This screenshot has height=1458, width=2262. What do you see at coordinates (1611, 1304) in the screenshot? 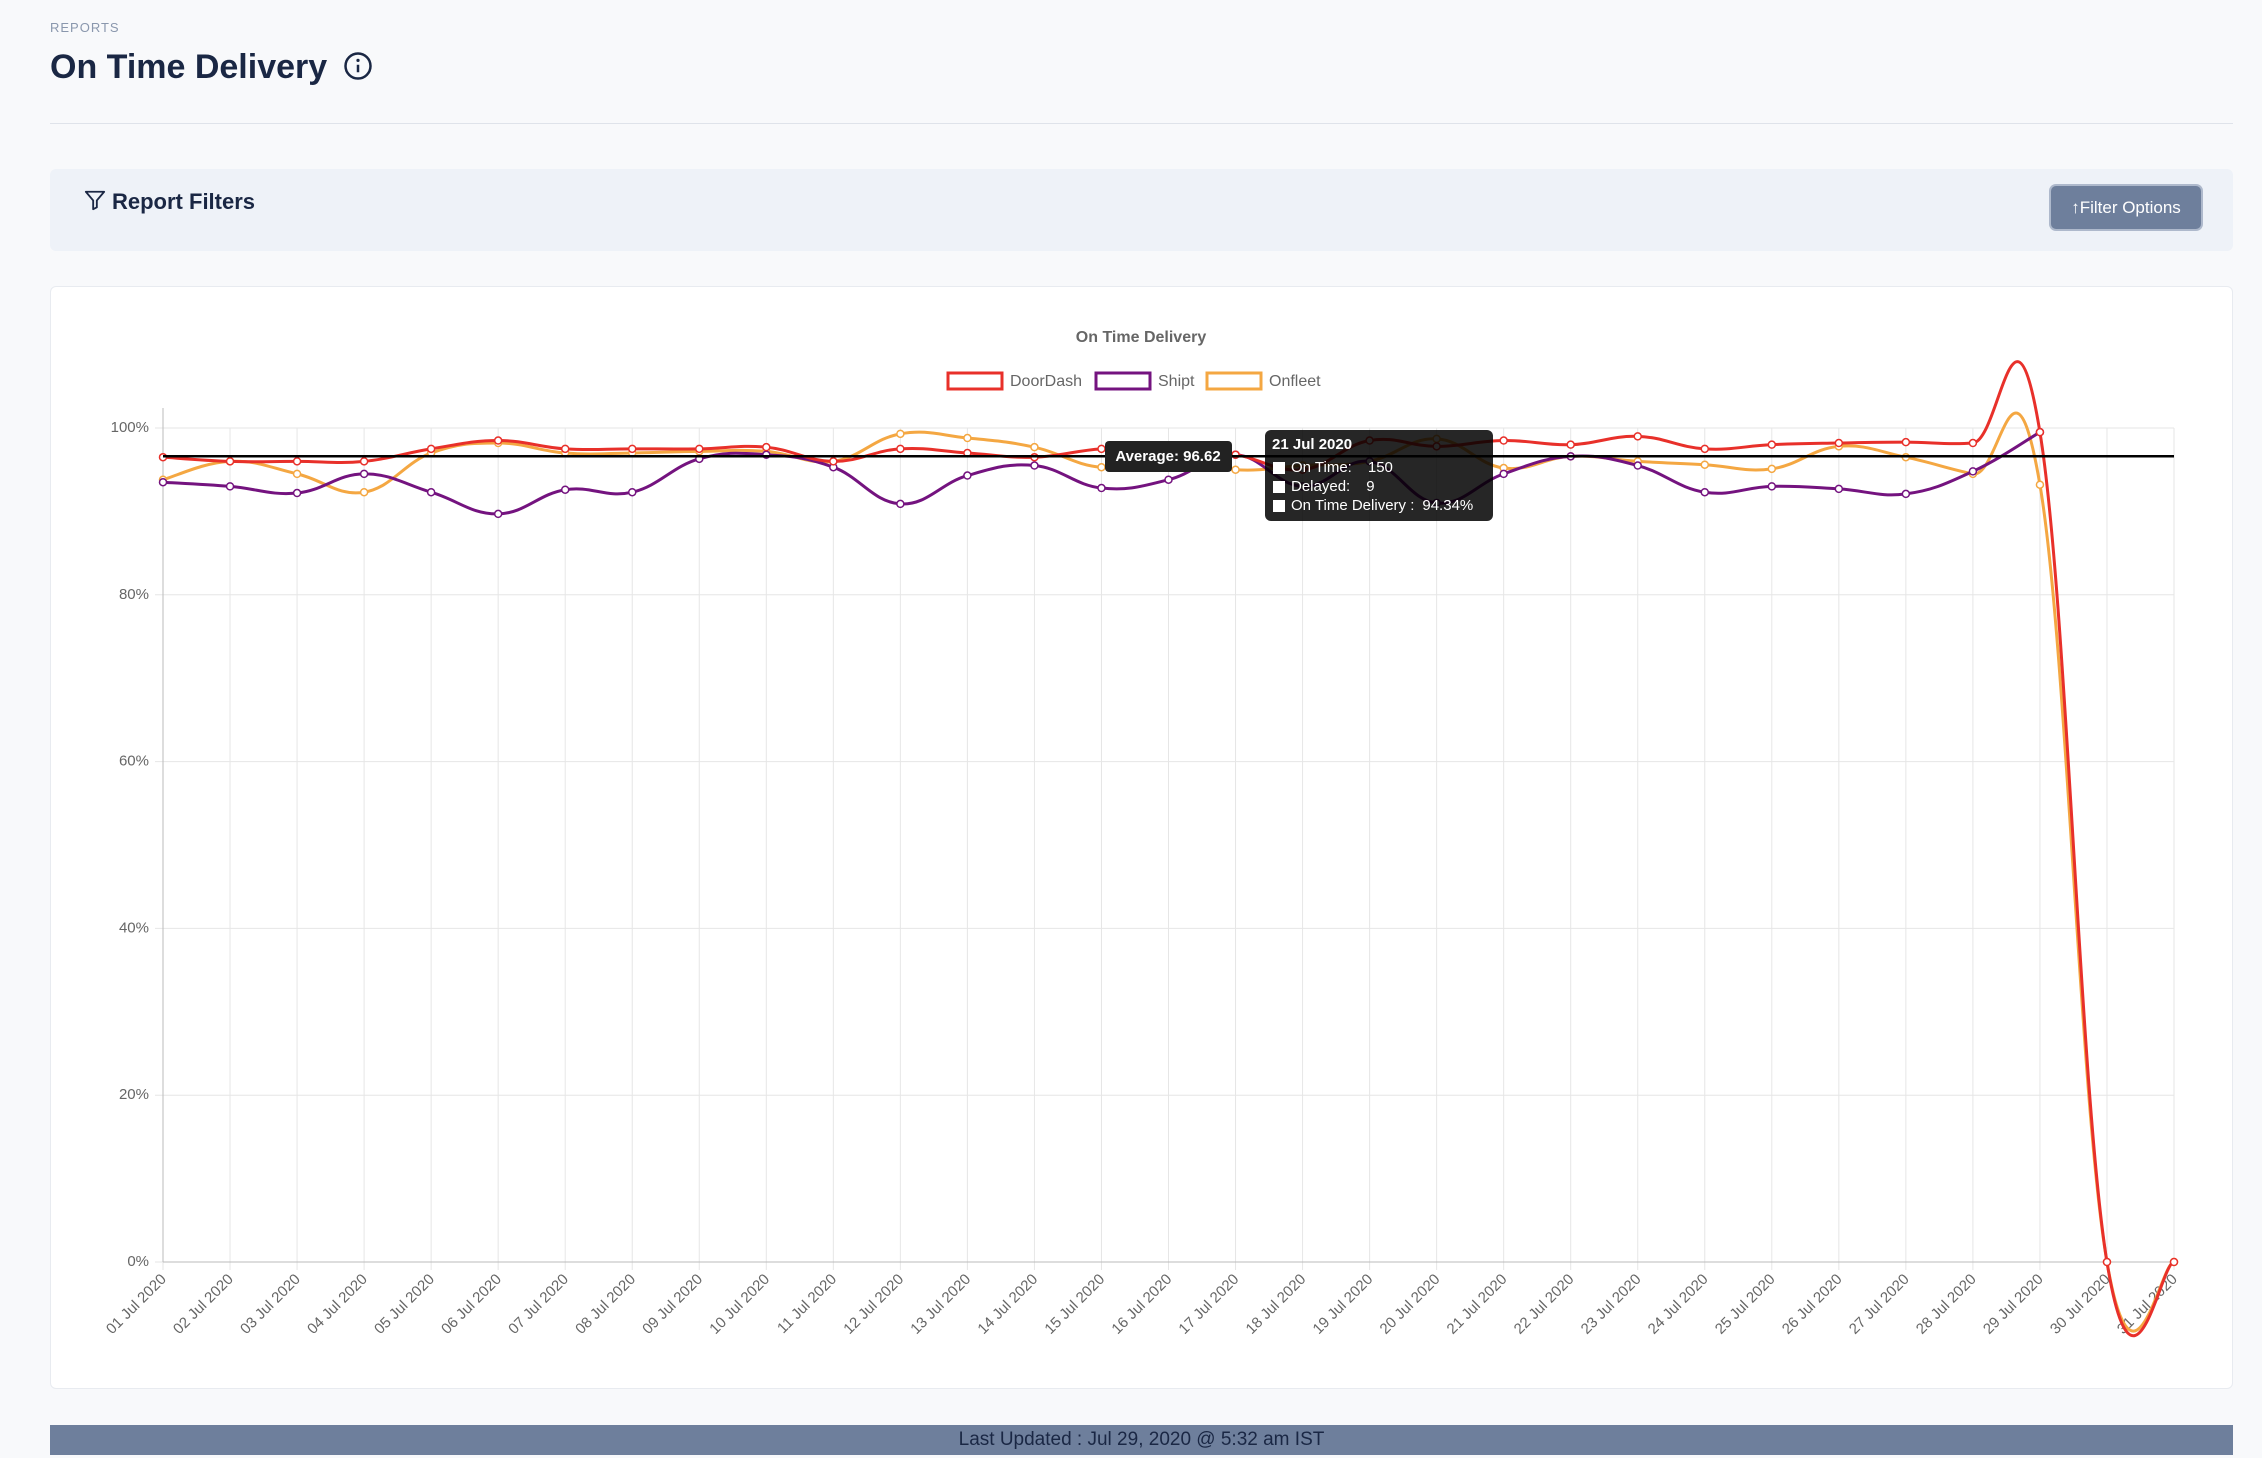
I see `x-tick-label: 23 Jul 2020` at bounding box center [1611, 1304].